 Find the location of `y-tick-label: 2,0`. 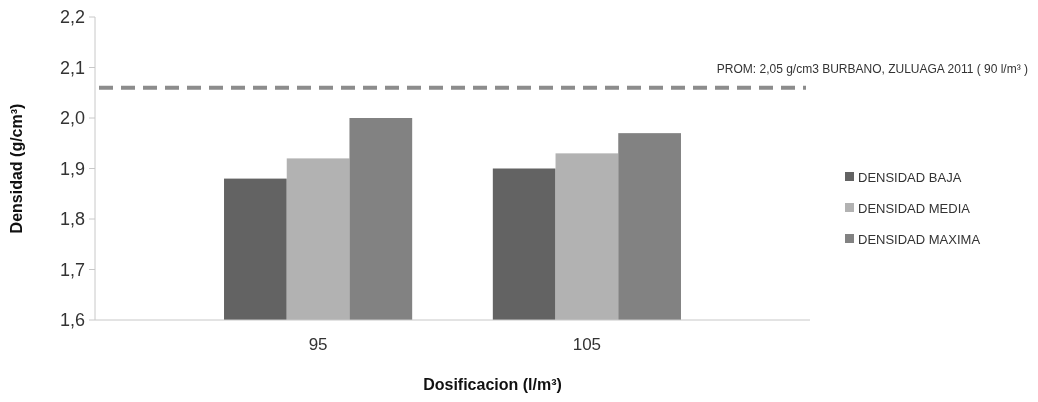

y-tick-label: 2,0 is located at coordinates (72, 118).